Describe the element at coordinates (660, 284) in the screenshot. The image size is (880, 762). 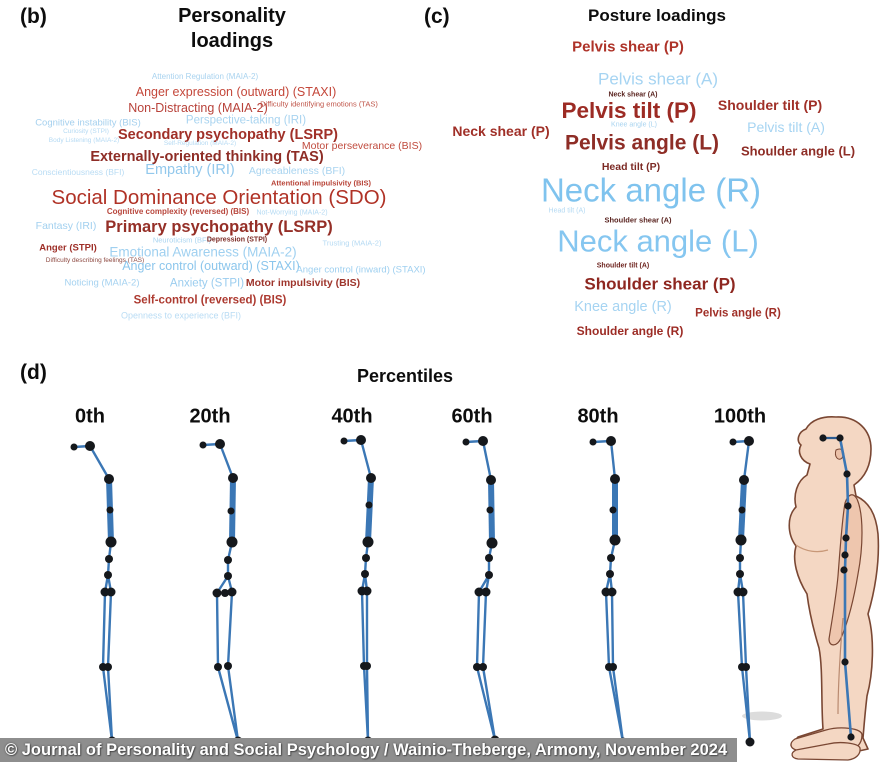
I see `wordcloud-term: Shoulder shear (P)` at that location.